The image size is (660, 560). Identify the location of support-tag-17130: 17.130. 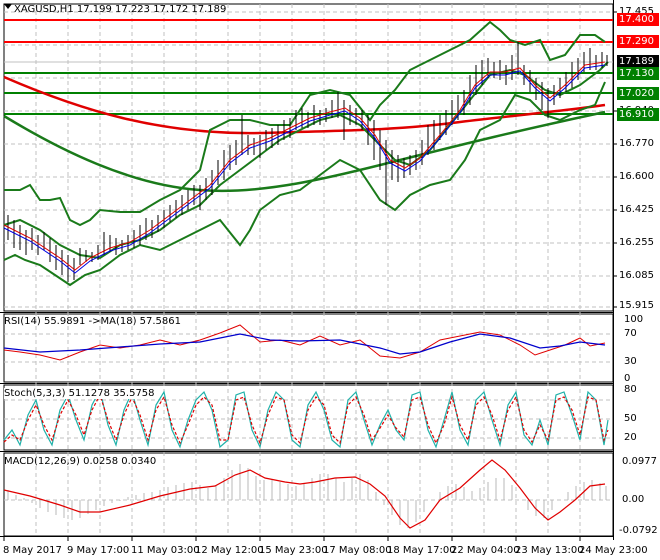
(638, 73).